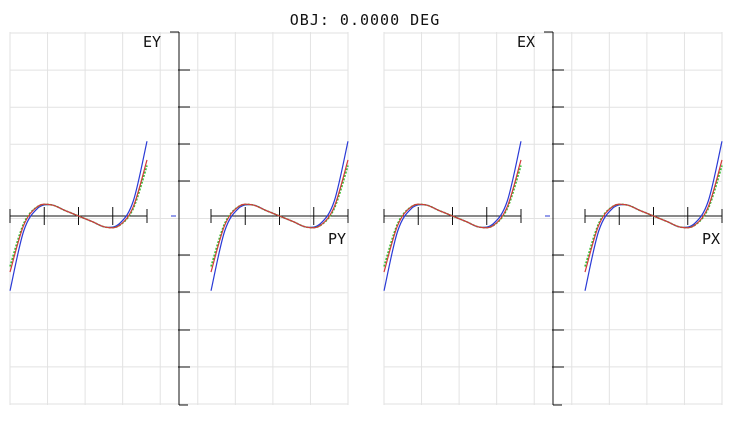 This screenshot has width=741, height=446. What do you see at coordinates (526, 42) in the screenshot?
I see `axis-label-ex: EX` at bounding box center [526, 42].